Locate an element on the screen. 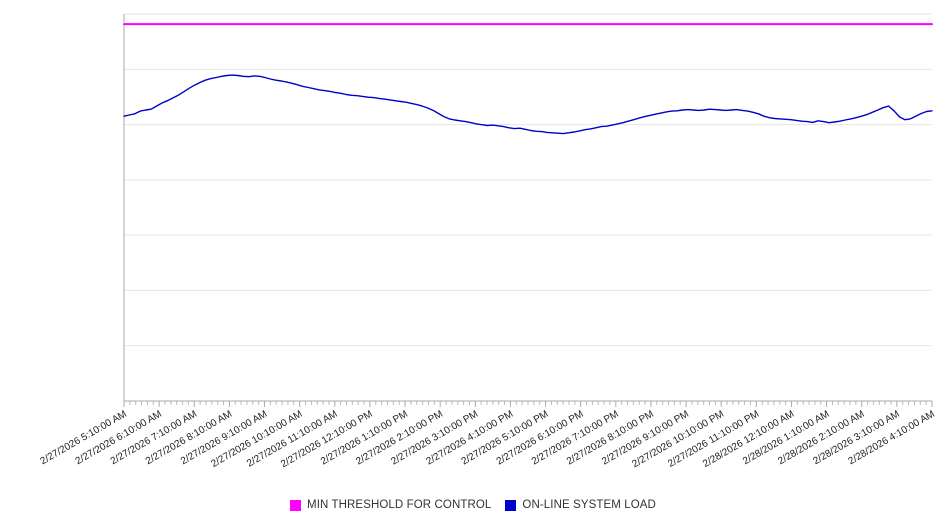 The height and width of the screenshot is (526, 946). legend-swatch-load is located at coordinates (511, 505).